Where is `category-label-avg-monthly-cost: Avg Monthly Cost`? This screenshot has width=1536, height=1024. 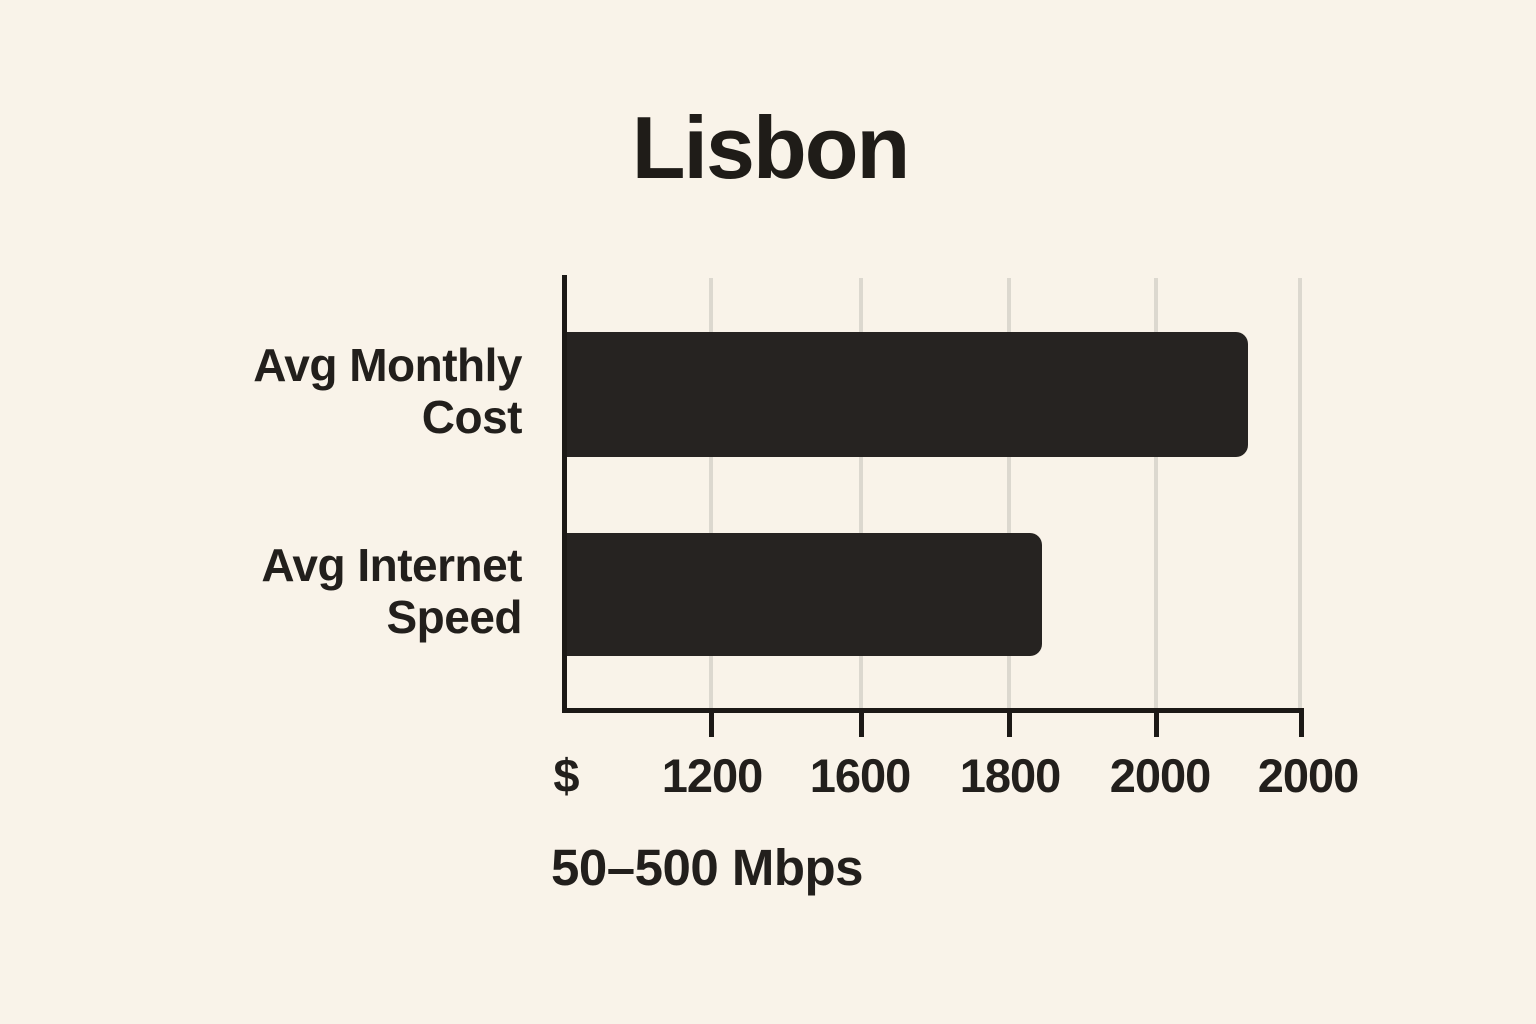
category-label-avg-monthly-cost: Avg Monthly Cost is located at coordinates (387, 391).